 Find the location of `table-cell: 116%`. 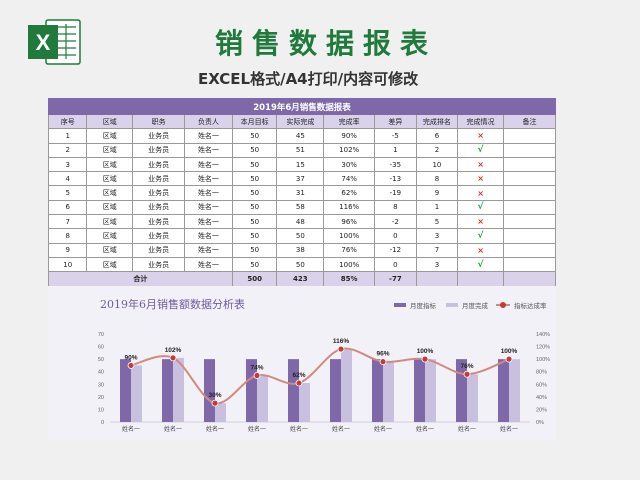

table-cell: 116% is located at coordinates (349, 207).